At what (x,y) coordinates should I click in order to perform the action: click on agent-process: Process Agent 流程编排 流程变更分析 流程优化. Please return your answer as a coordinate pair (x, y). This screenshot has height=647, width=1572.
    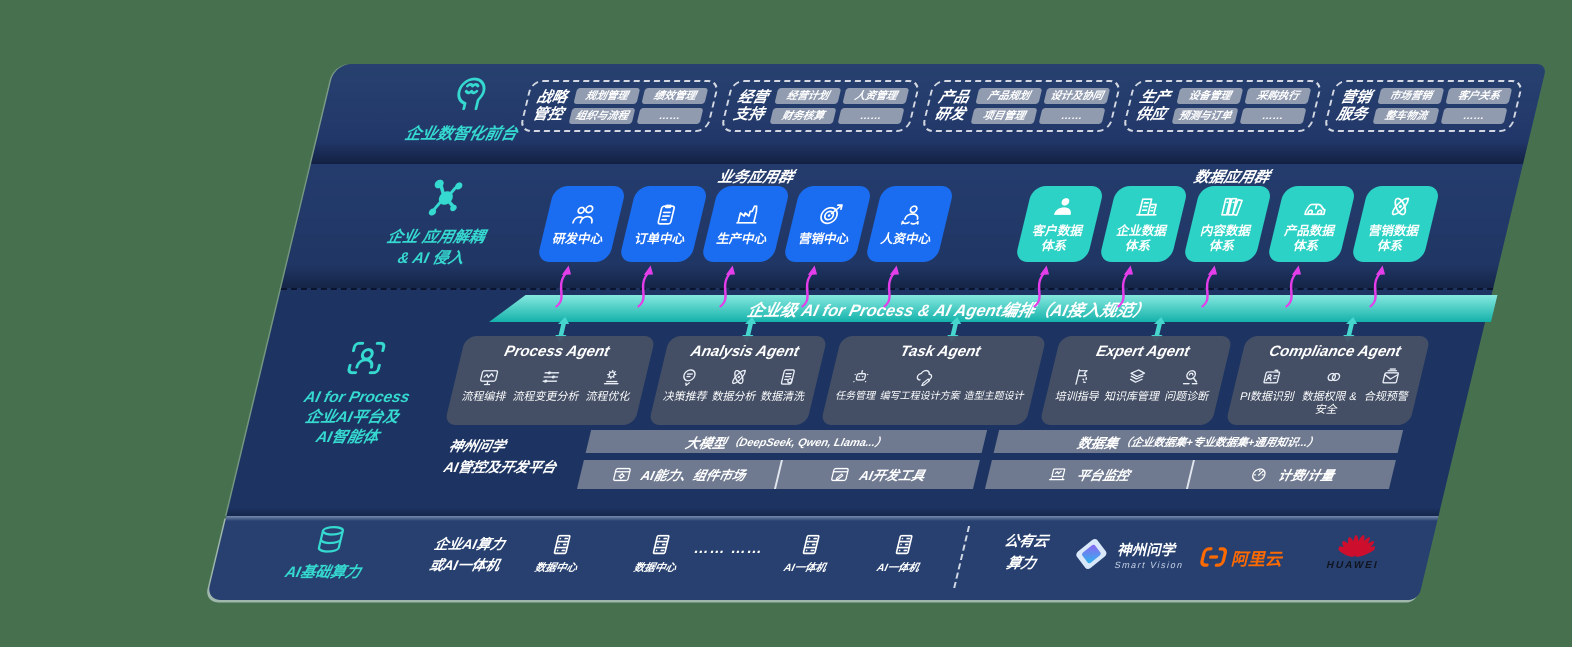
    Looking at the image, I should click on (550, 381).